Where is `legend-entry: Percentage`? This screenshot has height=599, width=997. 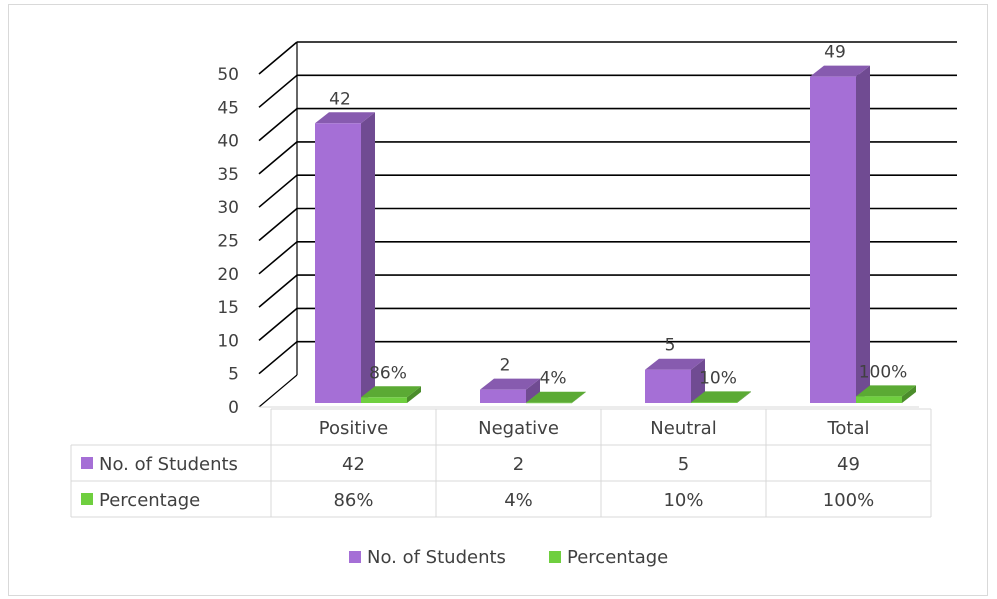 legend-entry: Percentage is located at coordinates (617, 557).